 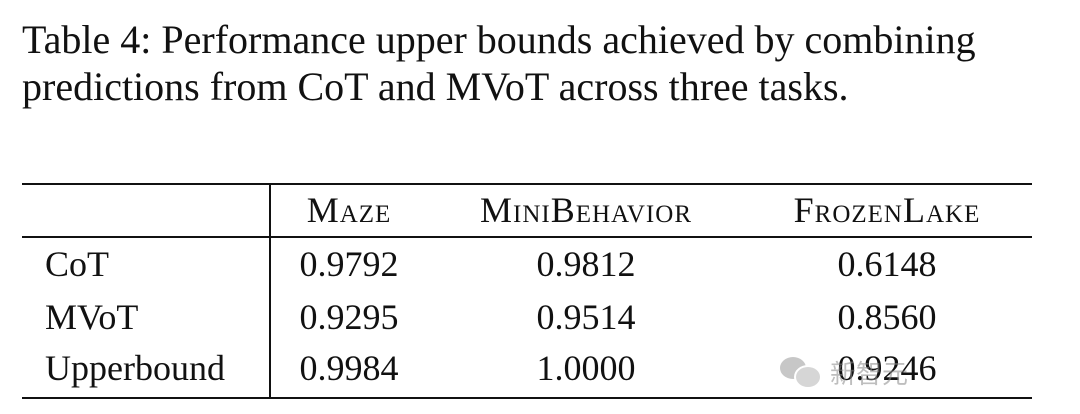 I want to click on cell-cot-maze: 0.9792, so click(x=349, y=264).